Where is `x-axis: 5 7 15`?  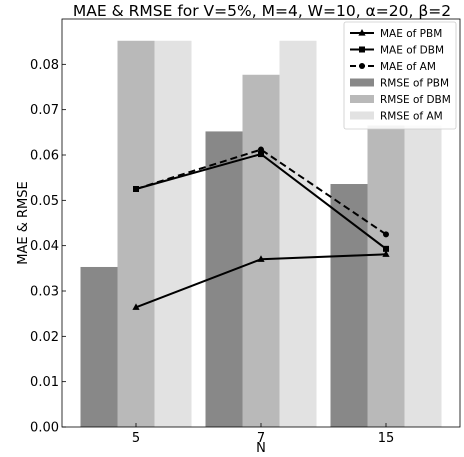
x-axis: 5 7 15 is located at coordinates (263, 434).